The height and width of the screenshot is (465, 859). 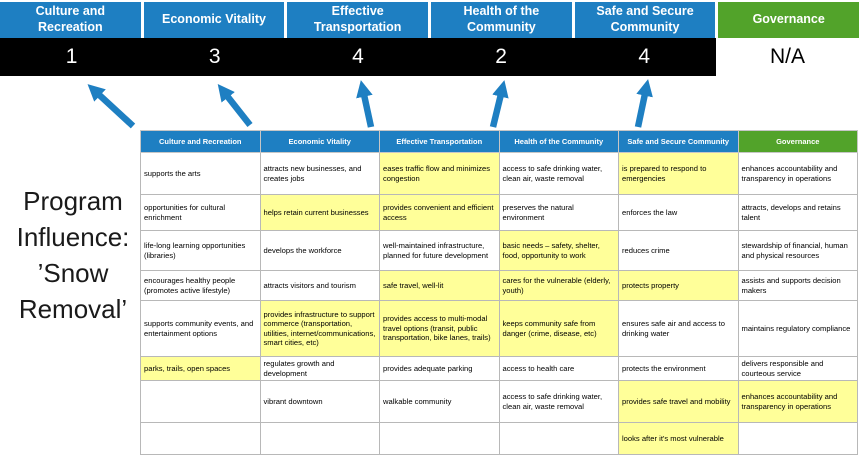 What do you see at coordinates (645, 20) in the screenshot?
I see `pillar-header-safe-and-secure-community: Safe and Secure Community` at bounding box center [645, 20].